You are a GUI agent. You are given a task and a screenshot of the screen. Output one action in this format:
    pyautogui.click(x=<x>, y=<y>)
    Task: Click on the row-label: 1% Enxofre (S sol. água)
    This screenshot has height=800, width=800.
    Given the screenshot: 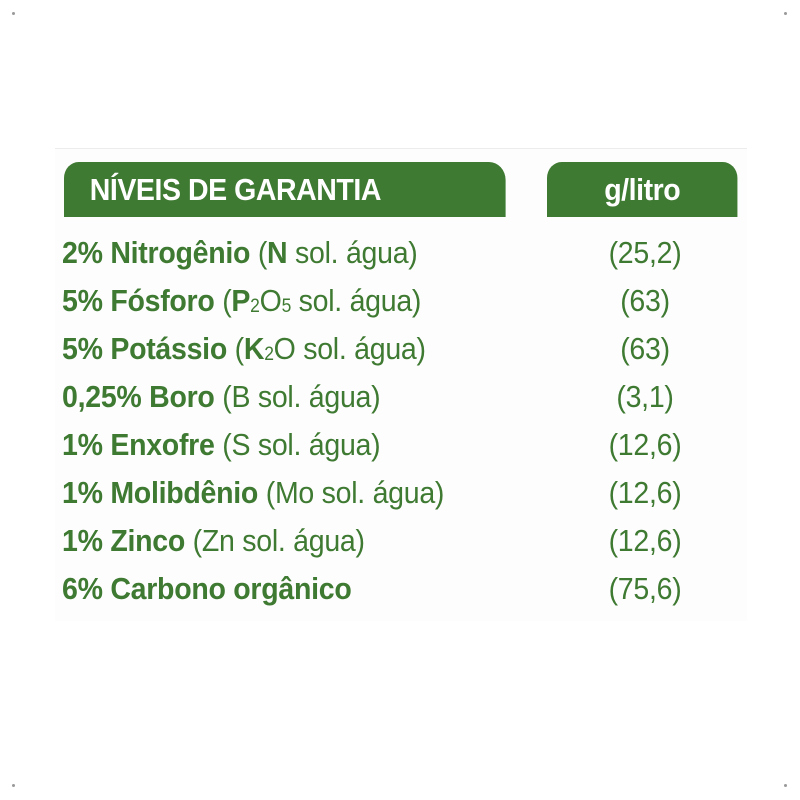 What is the action you would take?
    pyautogui.click(x=221, y=445)
    